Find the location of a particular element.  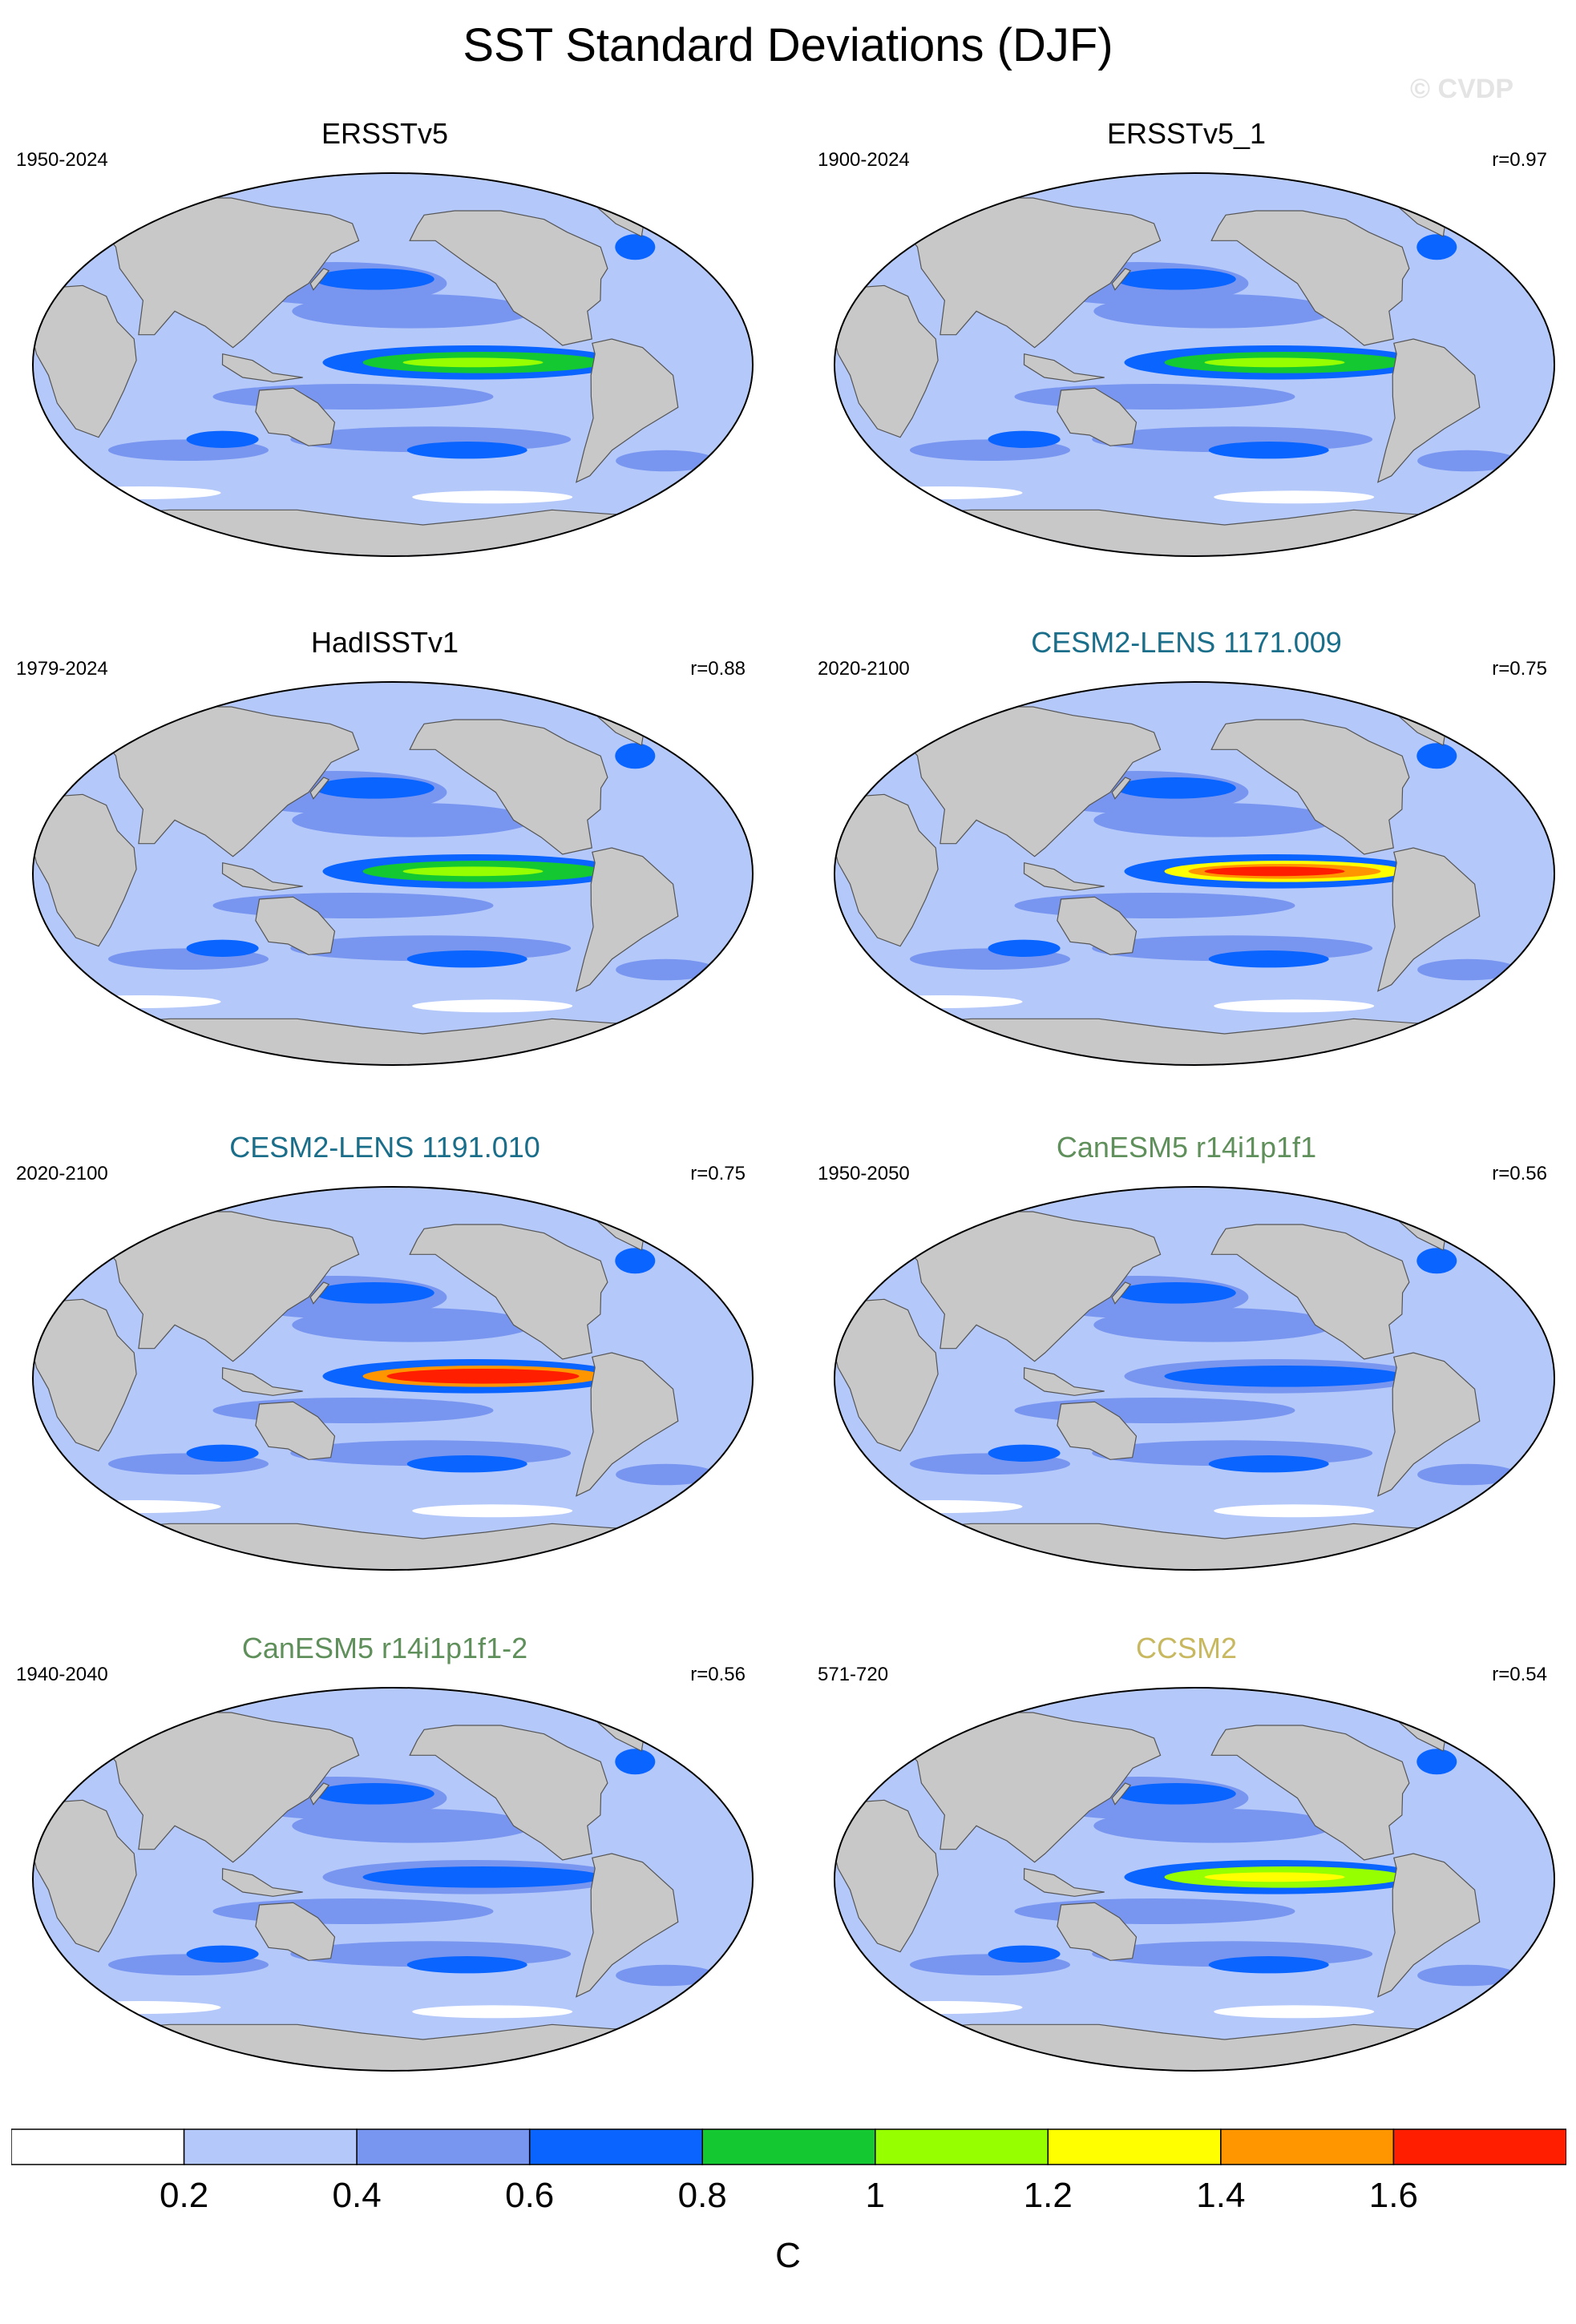

panel-correlation: r=0.75 is located at coordinates (718, 1173).